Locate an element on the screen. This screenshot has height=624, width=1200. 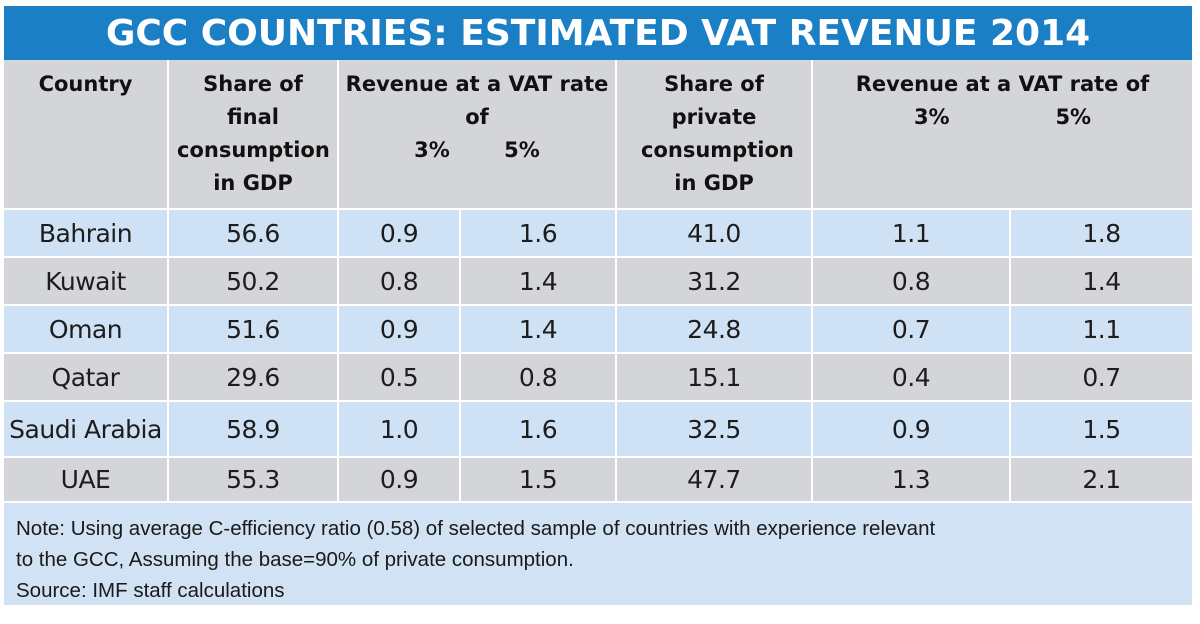
cell-country: Bahrain is located at coordinates (86, 232).